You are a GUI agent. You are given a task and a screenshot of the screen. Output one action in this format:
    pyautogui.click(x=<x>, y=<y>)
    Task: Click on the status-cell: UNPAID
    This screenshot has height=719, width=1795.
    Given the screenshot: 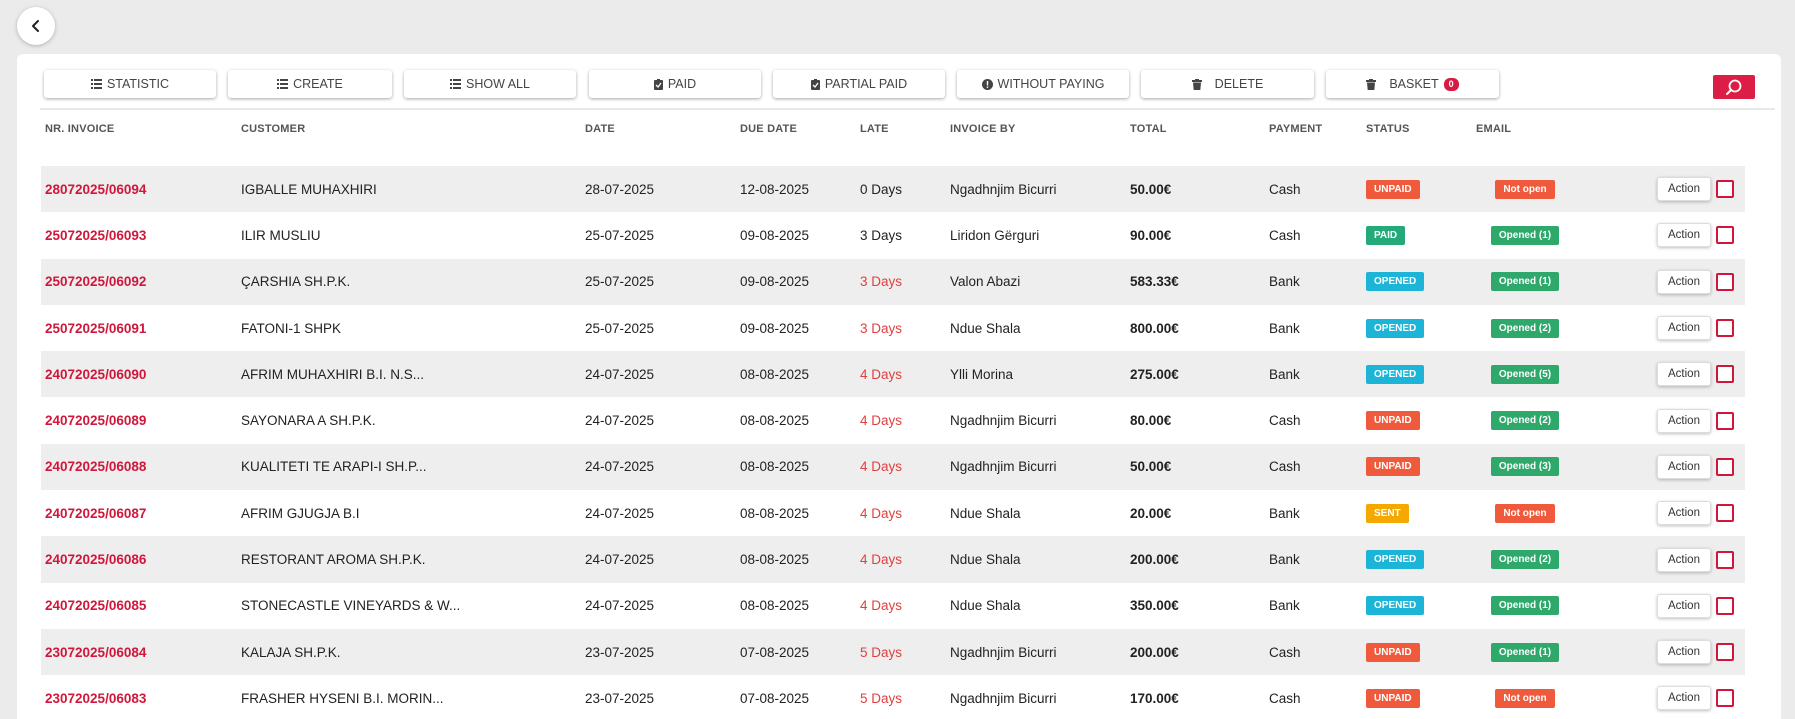 What is the action you would take?
    pyautogui.click(x=1393, y=420)
    